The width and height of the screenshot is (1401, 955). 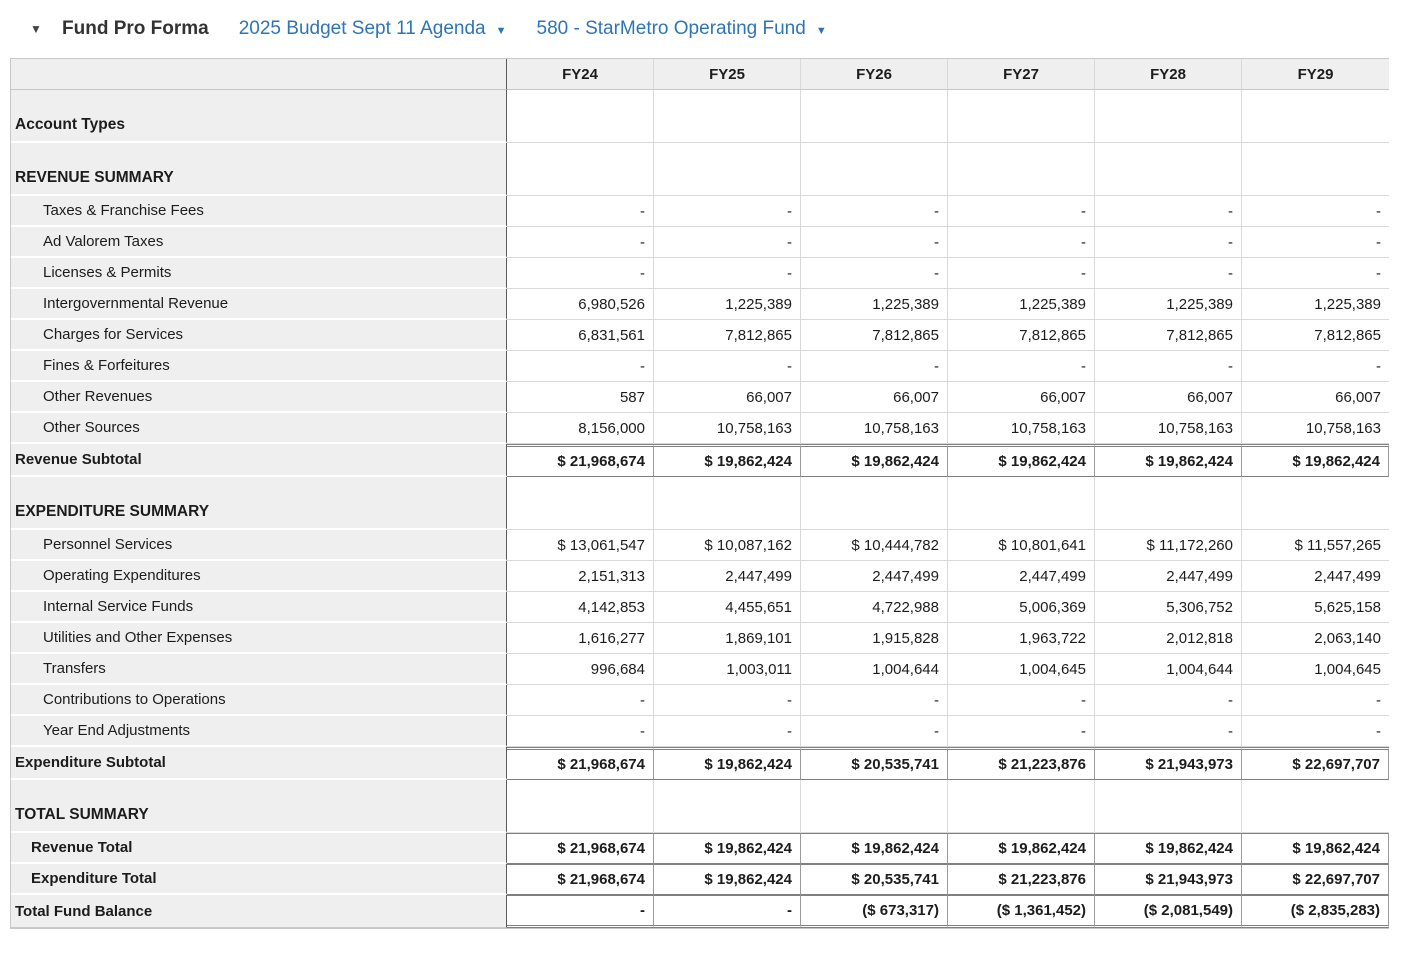 I want to click on cell-value: 2,063,140, so click(x=1315, y=638).